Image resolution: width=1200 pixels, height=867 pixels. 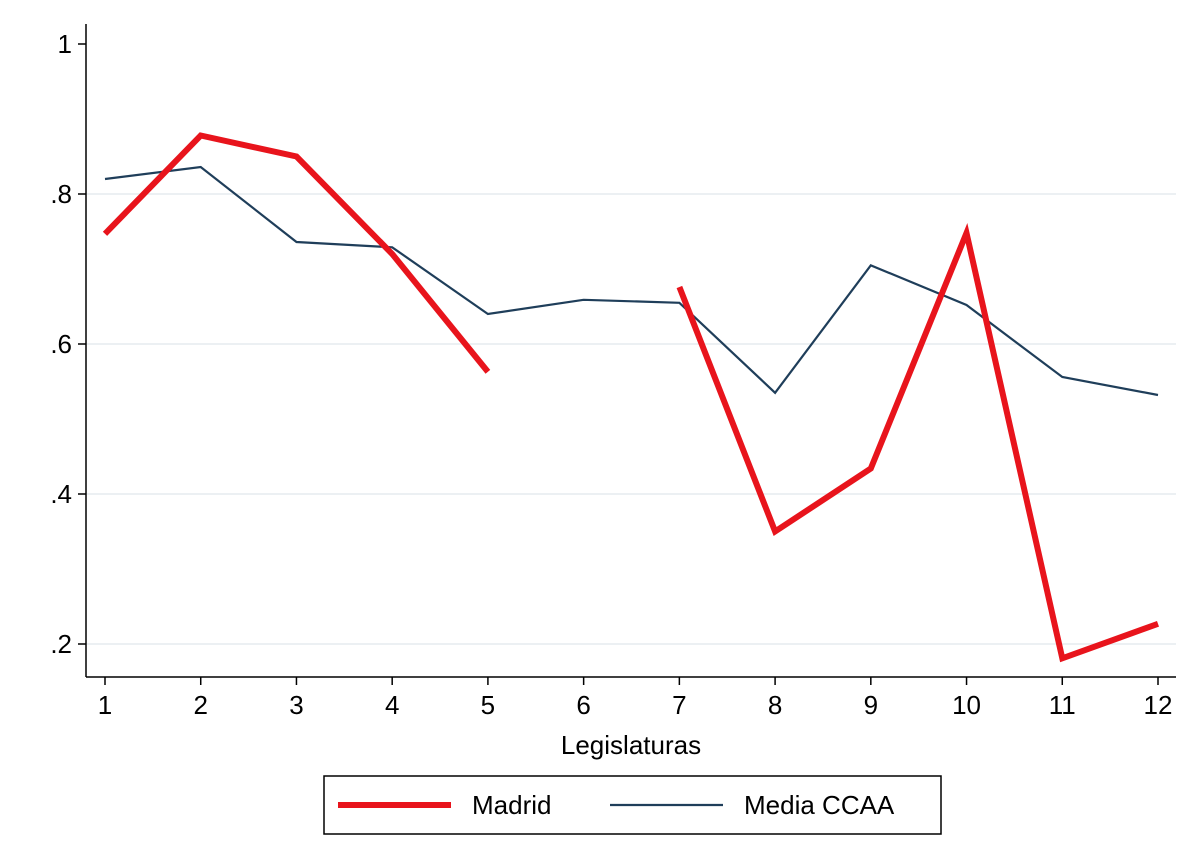 I want to click on x-axis-title: Legislaturas, so click(x=631, y=745).